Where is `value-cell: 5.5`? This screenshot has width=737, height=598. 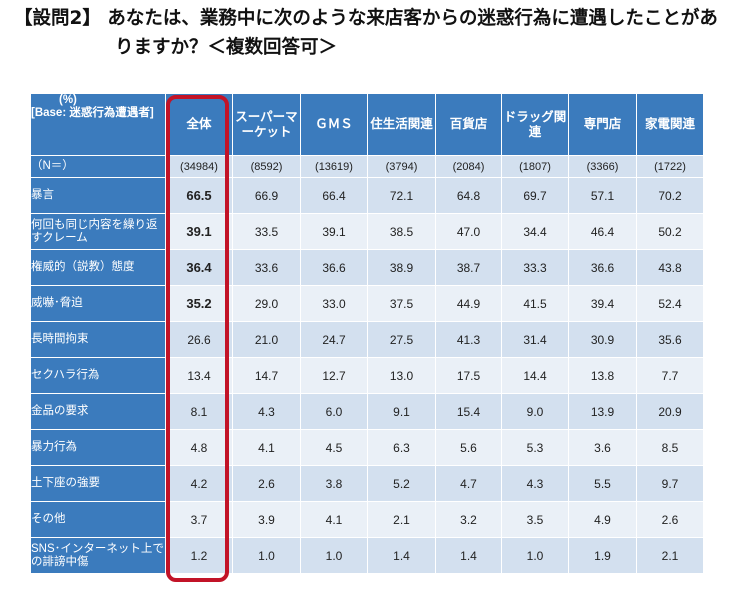 value-cell: 5.5 is located at coordinates (602, 483).